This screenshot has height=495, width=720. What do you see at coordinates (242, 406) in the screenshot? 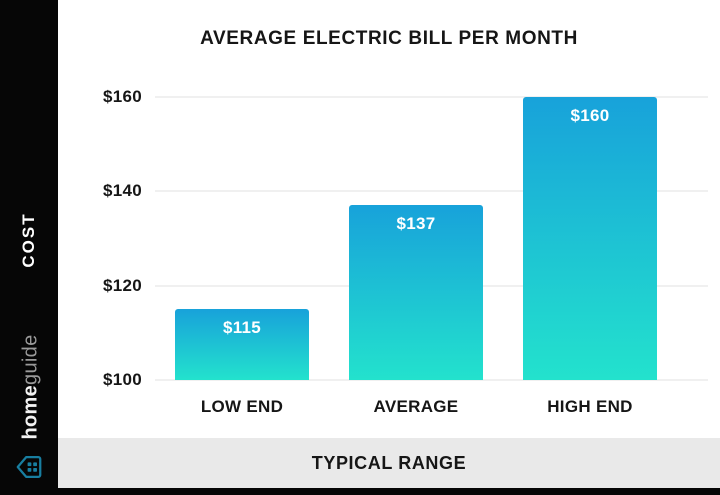
I see `x-axis-category-label: LOW END` at bounding box center [242, 406].